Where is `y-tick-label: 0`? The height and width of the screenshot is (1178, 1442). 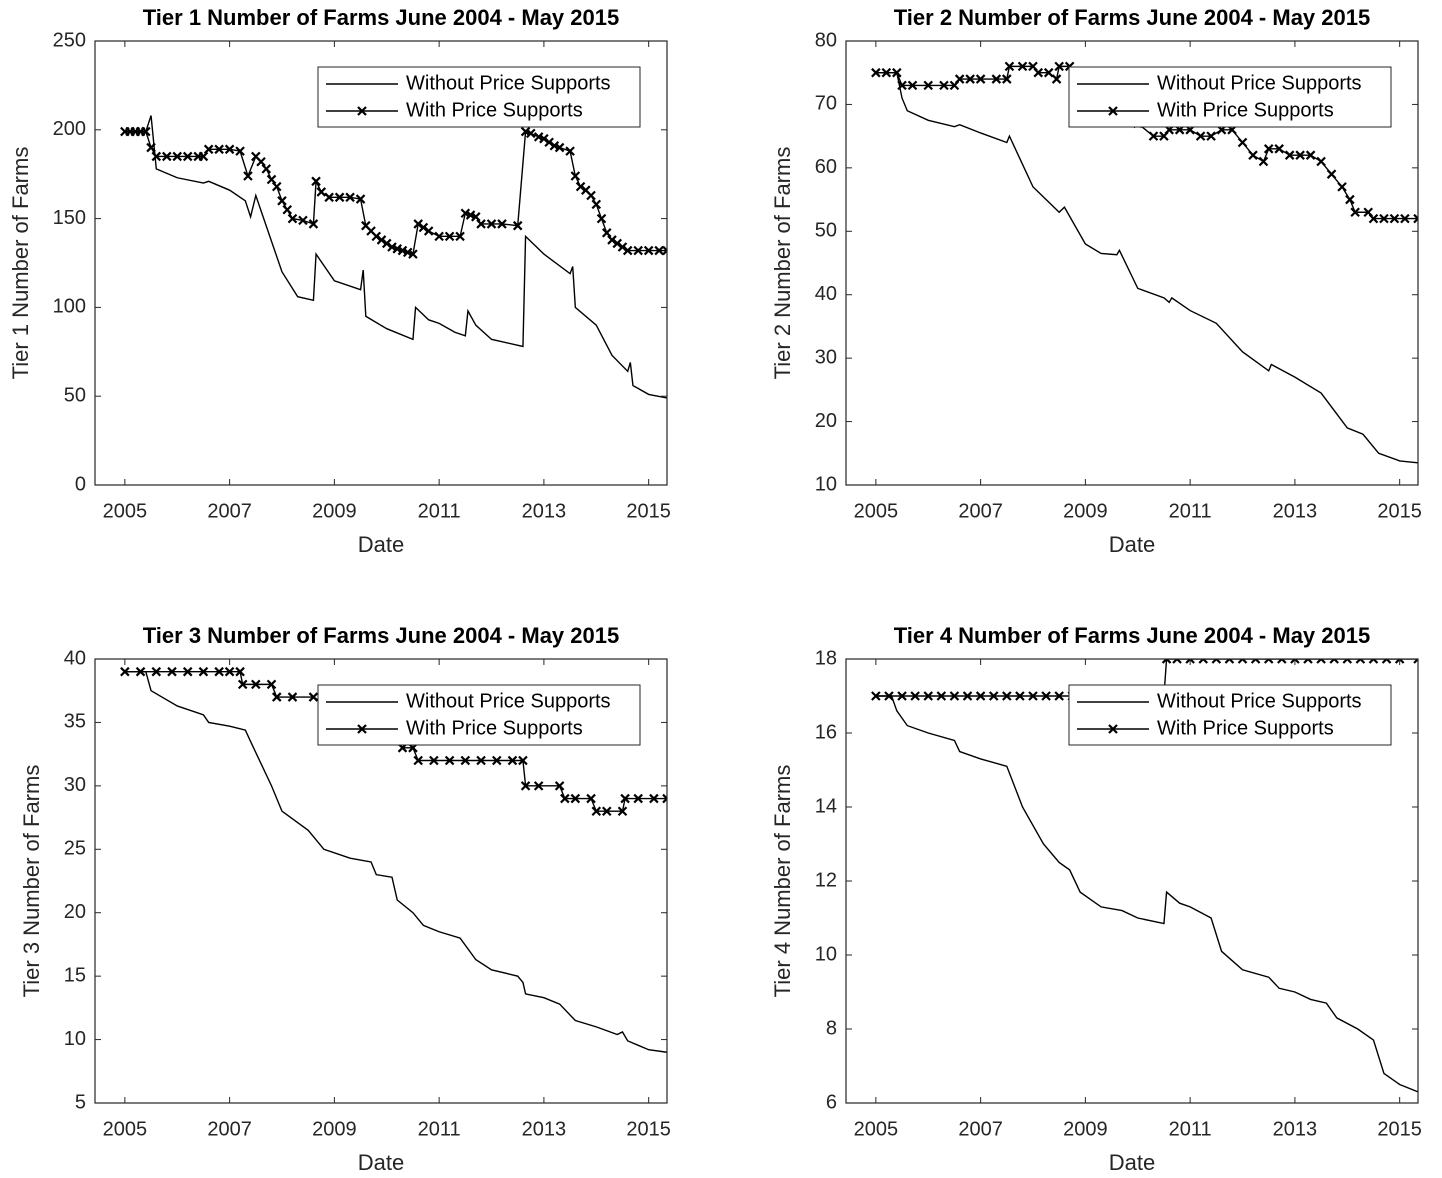 y-tick-label: 0 is located at coordinates (80, 484).